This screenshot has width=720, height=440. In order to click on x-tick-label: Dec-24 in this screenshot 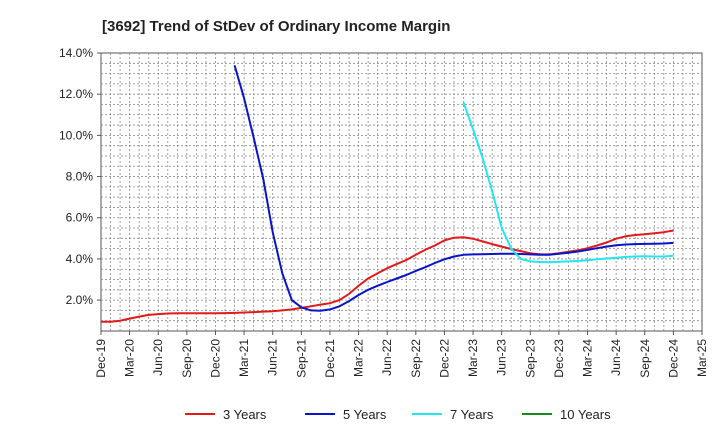, I will do `click(673, 358)`.